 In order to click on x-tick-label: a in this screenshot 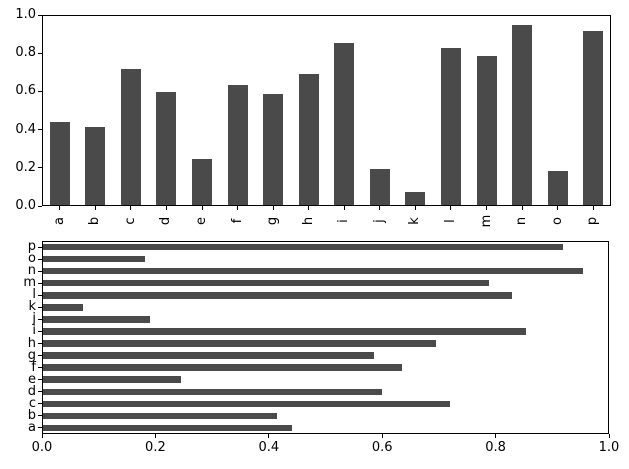, I will do `click(59, 221)`.